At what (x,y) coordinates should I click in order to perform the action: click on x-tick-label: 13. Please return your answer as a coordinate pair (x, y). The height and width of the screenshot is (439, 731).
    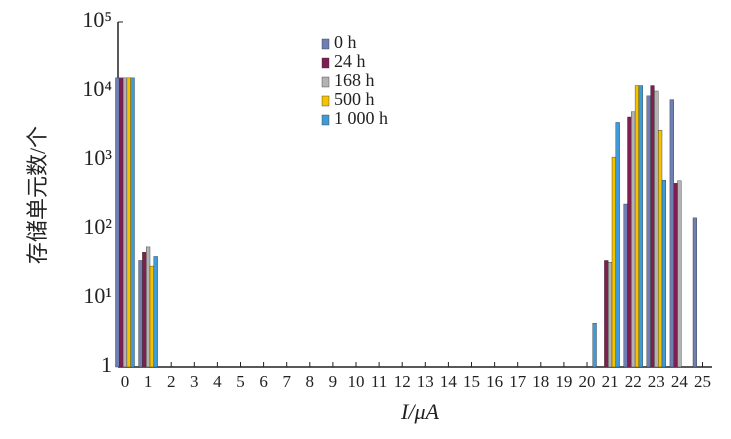
    Looking at the image, I should click on (425, 381).